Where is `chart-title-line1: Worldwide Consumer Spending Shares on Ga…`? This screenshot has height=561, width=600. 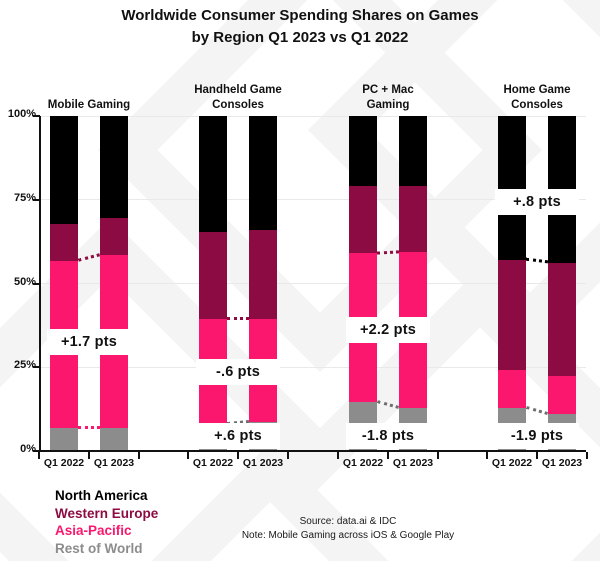 chart-title-line1: Worldwide Consumer Spending Shares on Ga… is located at coordinates (300, 15).